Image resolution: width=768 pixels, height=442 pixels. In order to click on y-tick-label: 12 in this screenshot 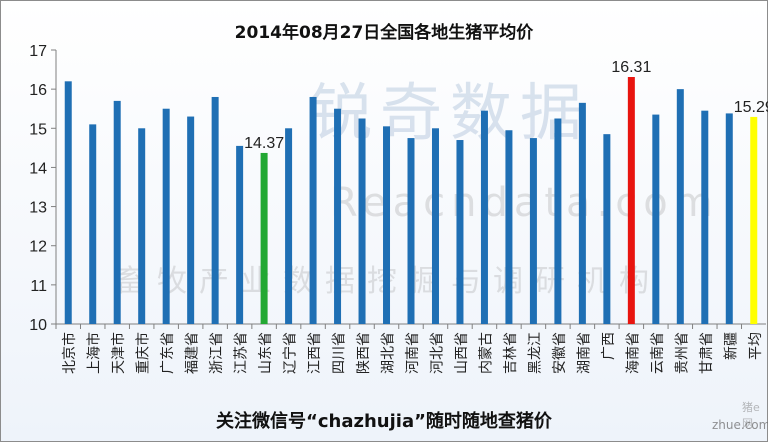, I will do `click(38, 247)`.